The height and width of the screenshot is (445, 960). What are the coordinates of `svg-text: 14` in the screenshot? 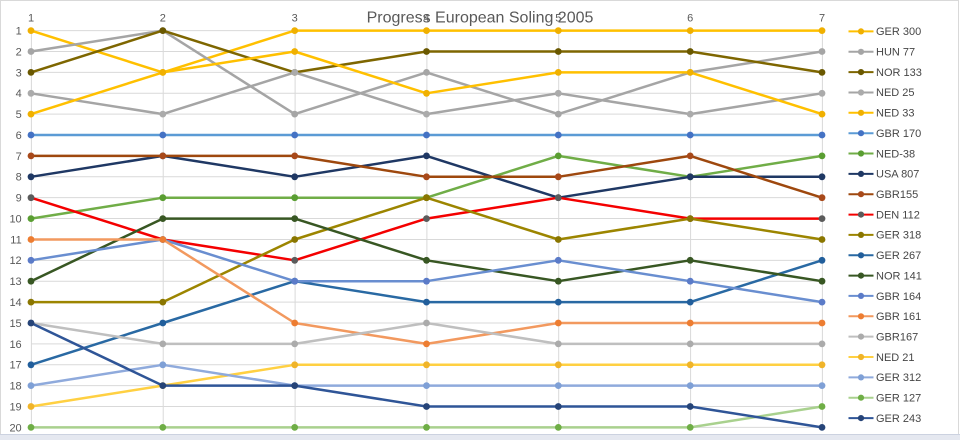 It's located at (15, 303).